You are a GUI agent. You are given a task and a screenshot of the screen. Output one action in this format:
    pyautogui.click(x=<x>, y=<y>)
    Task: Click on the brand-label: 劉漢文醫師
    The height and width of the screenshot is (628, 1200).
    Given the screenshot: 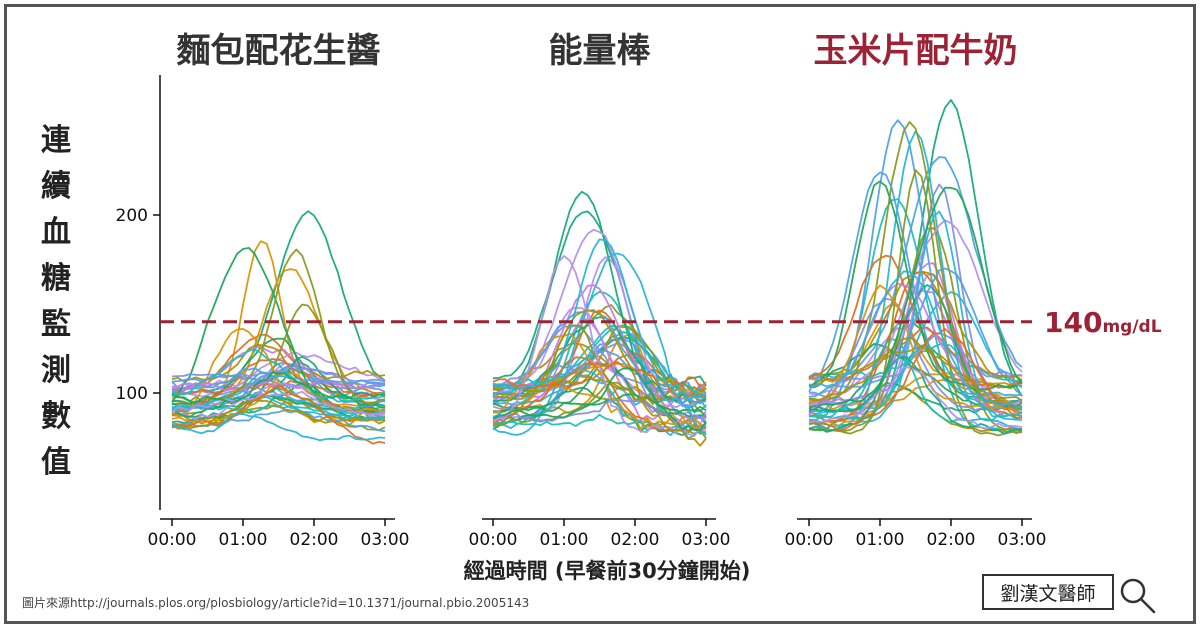 What is the action you would take?
    pyautogui.click(x=1048, y=592)
    